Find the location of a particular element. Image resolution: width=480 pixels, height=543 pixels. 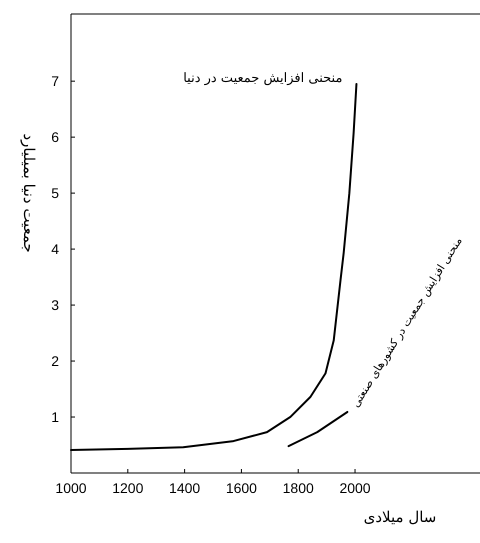

y-tick-label: 3 is located at coordinates (55, 305).